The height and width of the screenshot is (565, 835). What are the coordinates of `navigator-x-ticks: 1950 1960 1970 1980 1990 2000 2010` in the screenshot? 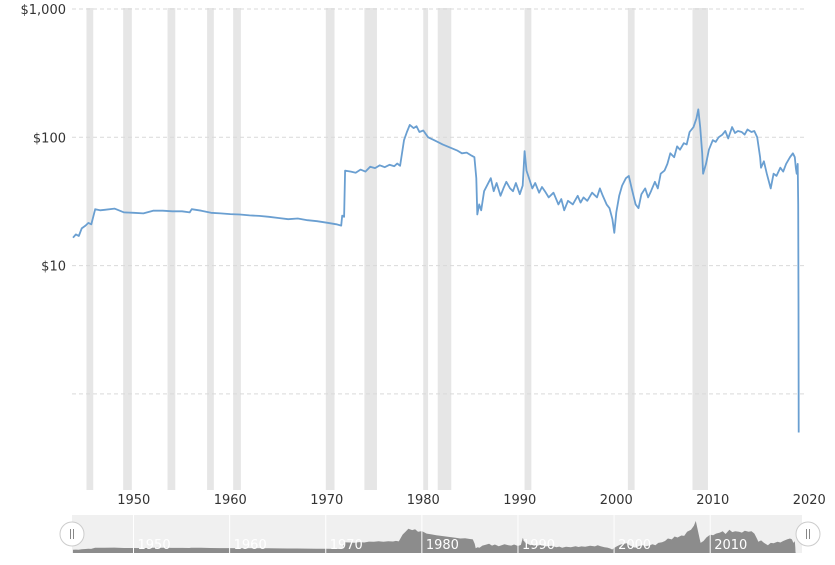 It's located at (443, 545).